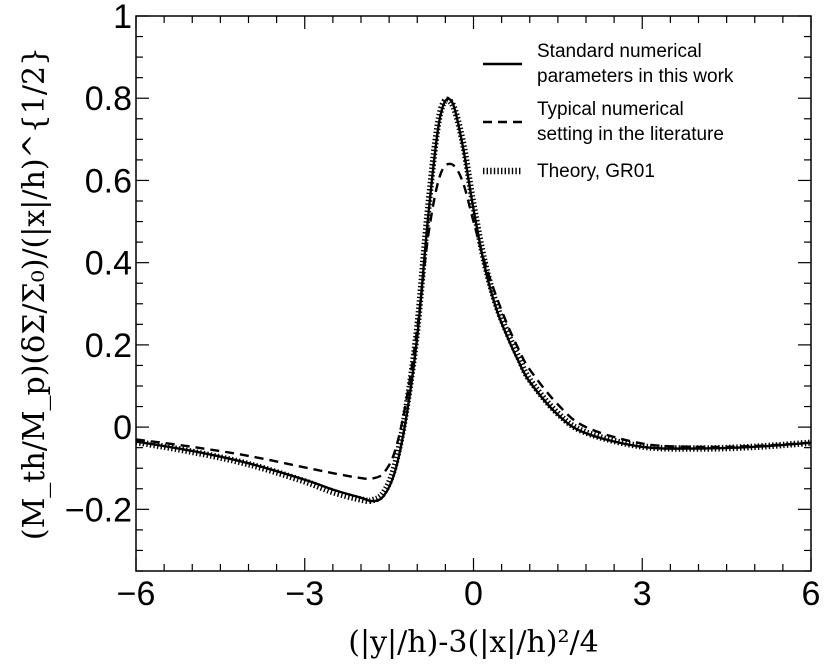 The height and width of the screenshot is (668, 830). What do you see at coordinates (473, 594) in the screenshot?
I see `x-tick-label: 0` at bounding box center [473, 594].